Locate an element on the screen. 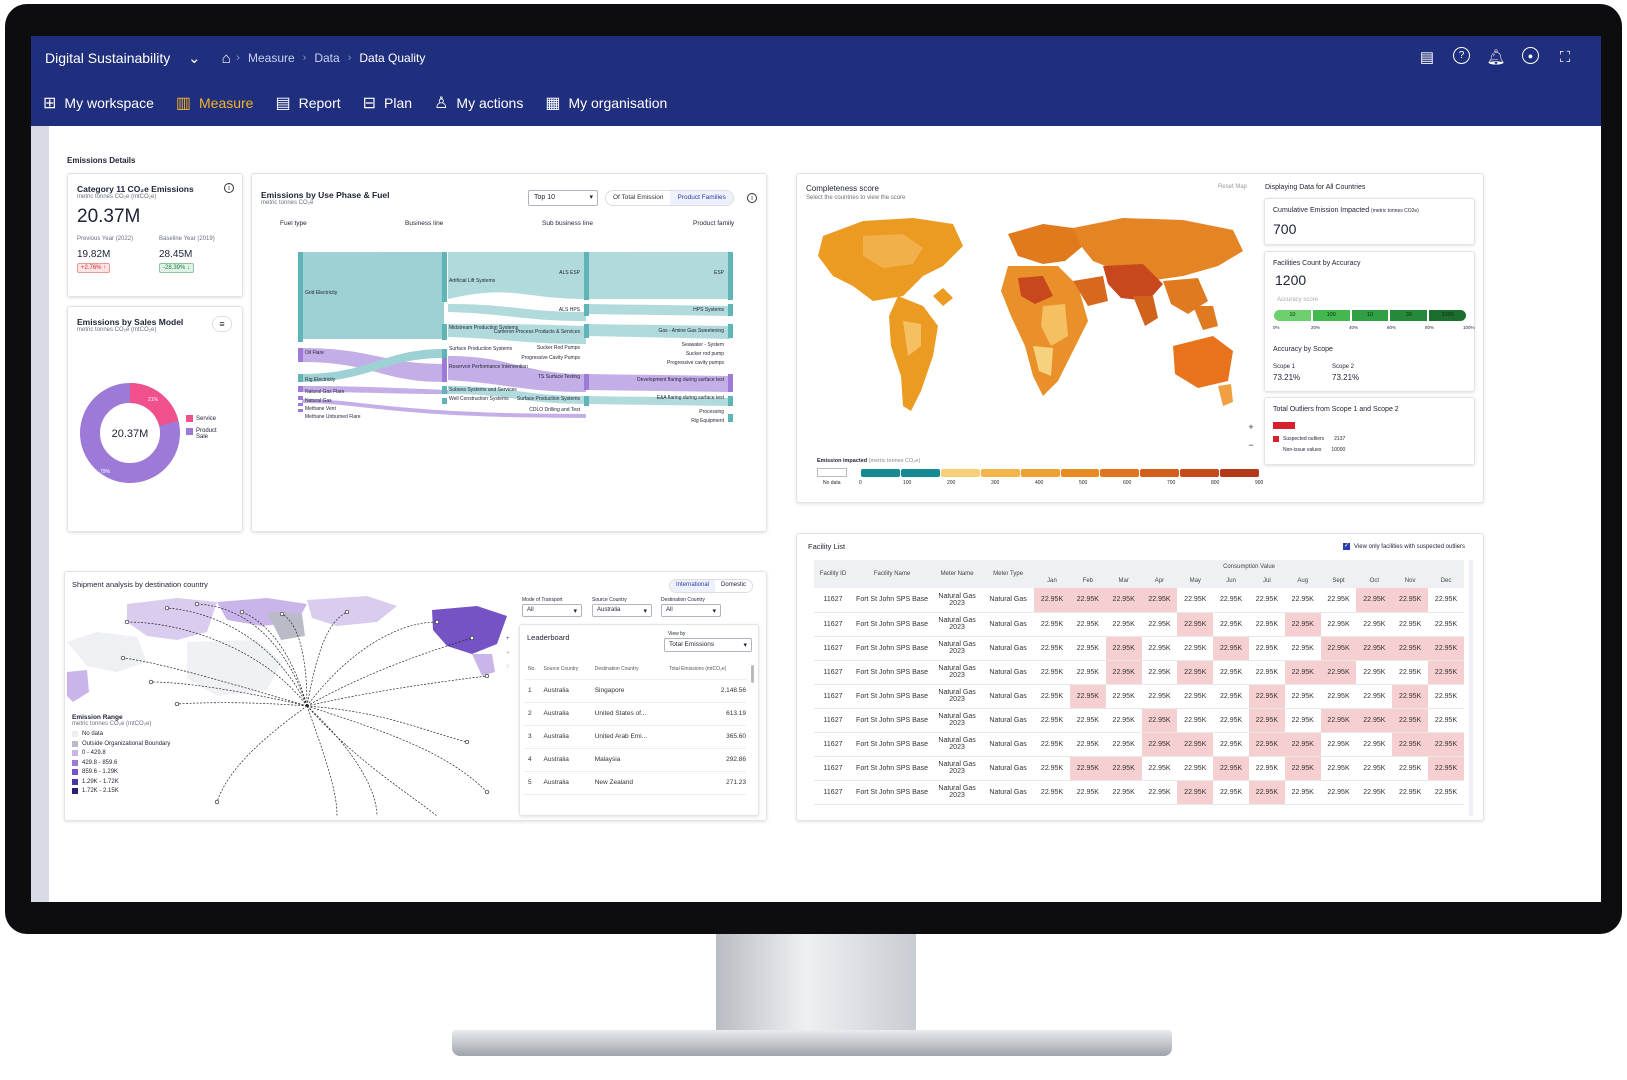  month-header: Mar is located at coordinates (1123, 581).